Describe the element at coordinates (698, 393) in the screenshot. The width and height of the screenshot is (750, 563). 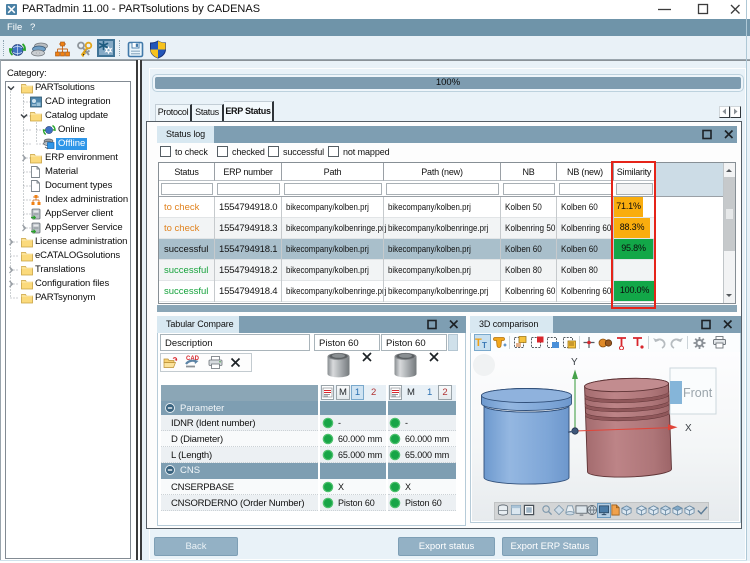
I see `svg-text: Front` at that location.